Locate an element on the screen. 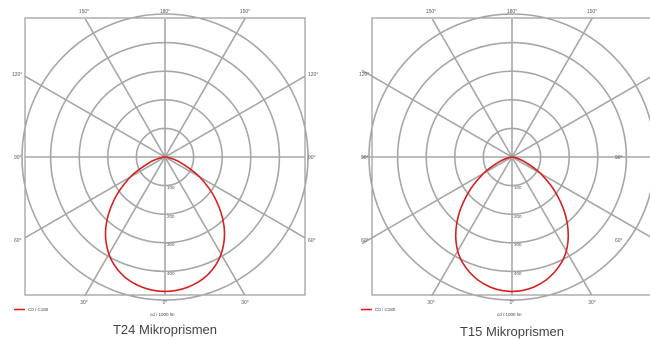 Image resolution: width=650 pixels, height=340 pixels. chart-title: T24 Mikroprismen is located at coordinates (165, 329).